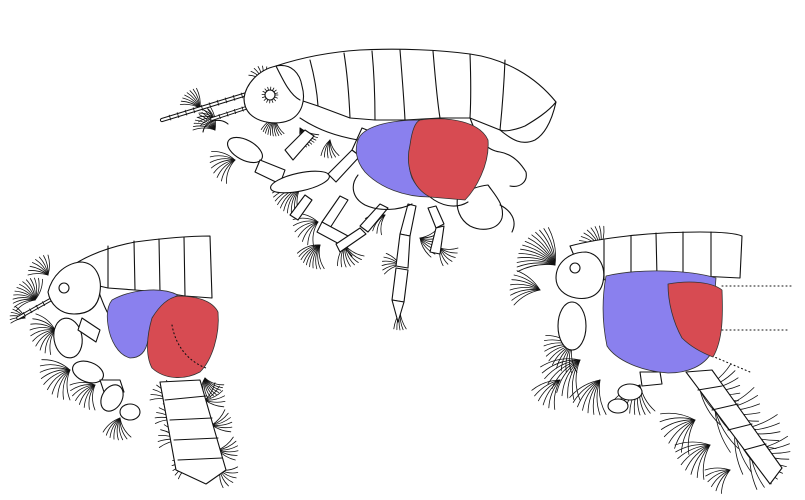 The width and height of the screenshot is (805, 500). I want to click on amphipod-left, so click(124, 362).